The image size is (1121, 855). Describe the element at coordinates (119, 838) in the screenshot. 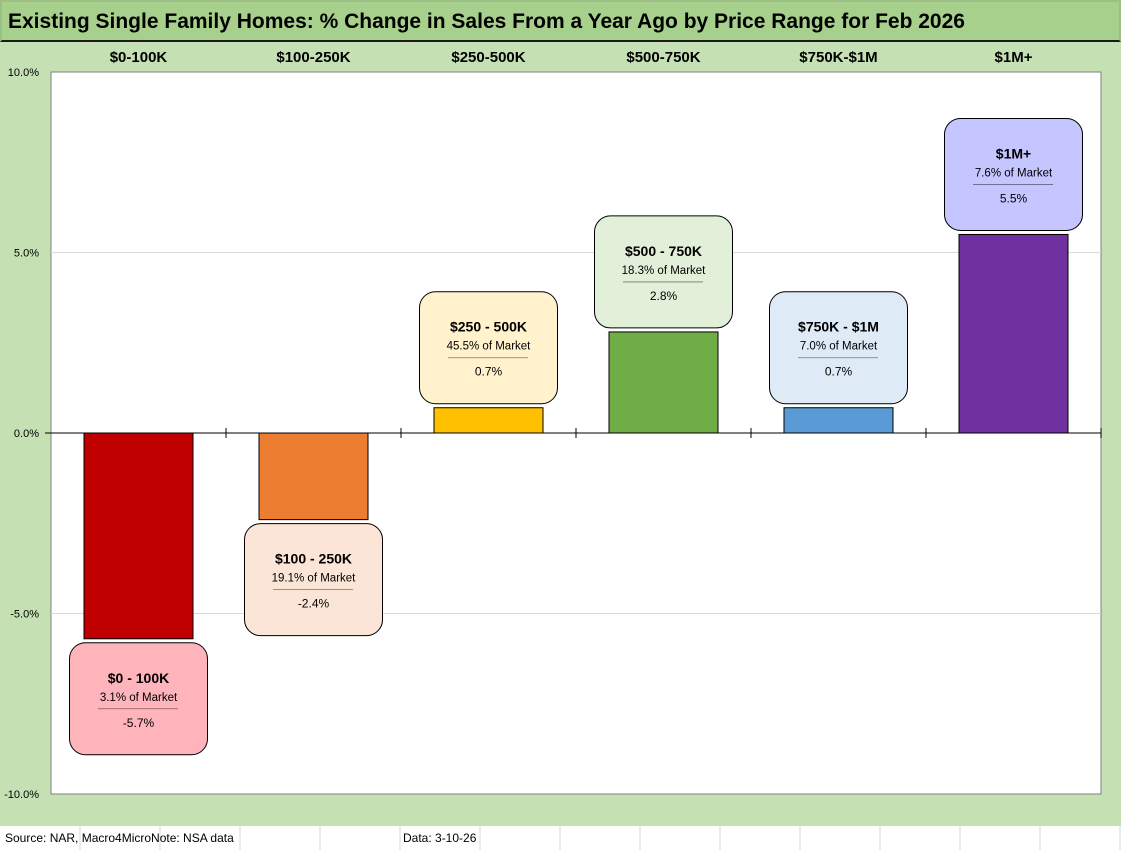

I see `source-note: Source: NAR, Macro4MicroNote: NSA data` at that location.